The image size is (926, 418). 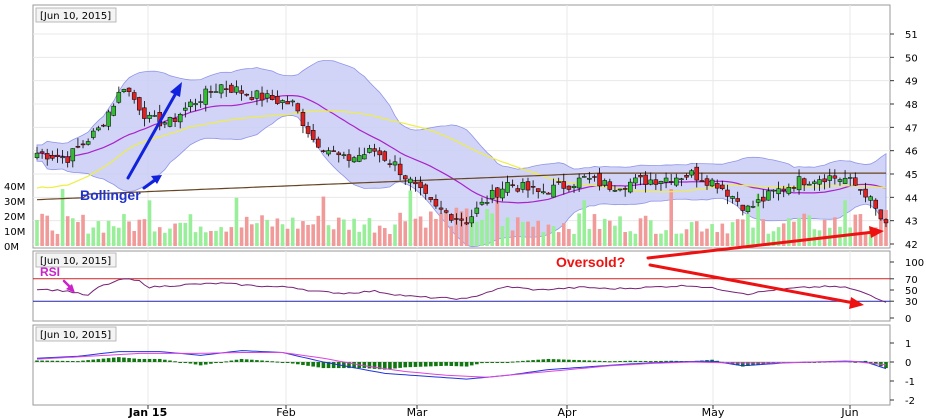 What do you see at coordinates (761, 245) in the screenshot?
I see `oversold-arrow-upper` at bounding box center [761, 245].